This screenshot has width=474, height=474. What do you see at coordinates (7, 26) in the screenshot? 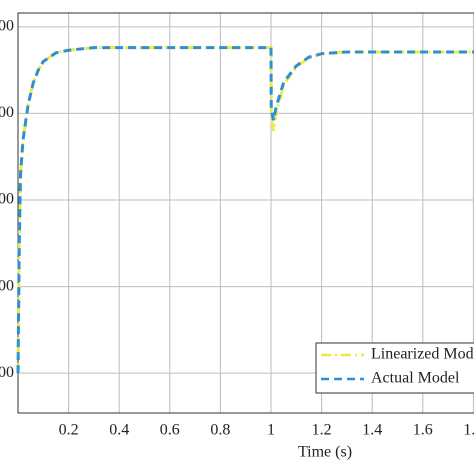
I see `y-tick-label: 500` at bounding box center [7, 26].